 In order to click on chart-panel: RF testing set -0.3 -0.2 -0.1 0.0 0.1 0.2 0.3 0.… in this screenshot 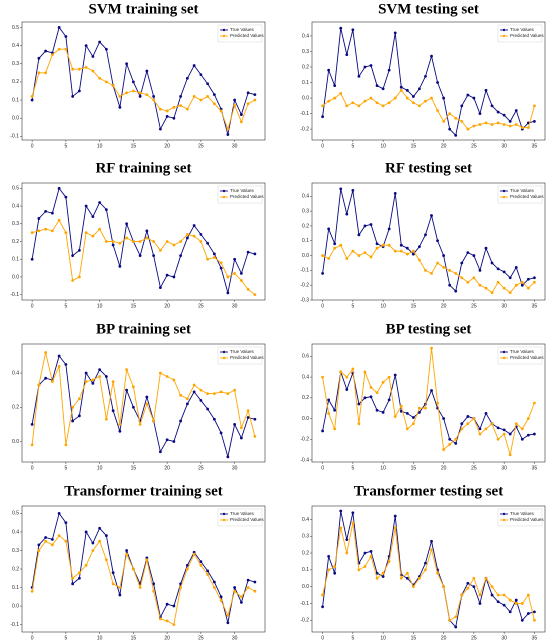, I will do `click(423, 234)`.